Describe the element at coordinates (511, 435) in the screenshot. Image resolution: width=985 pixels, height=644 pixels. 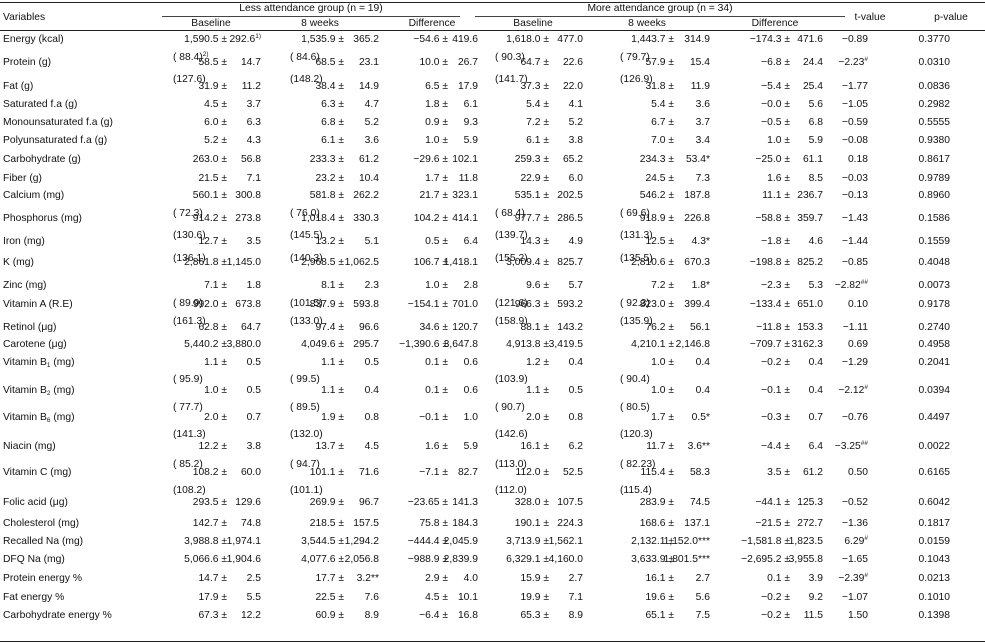
I see `more-baseline-ratio: (142.6)` at that location.